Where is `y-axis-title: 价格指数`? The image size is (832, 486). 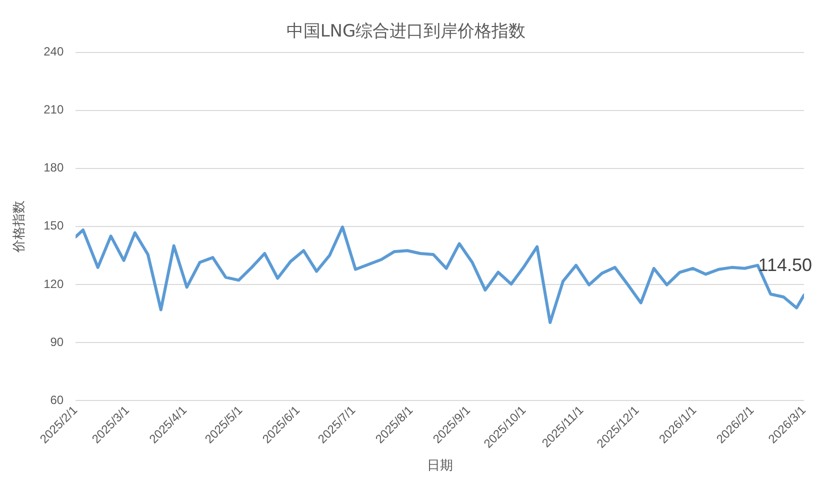 y-axis-title: 价格指数 is located at coordinates (20, 227).